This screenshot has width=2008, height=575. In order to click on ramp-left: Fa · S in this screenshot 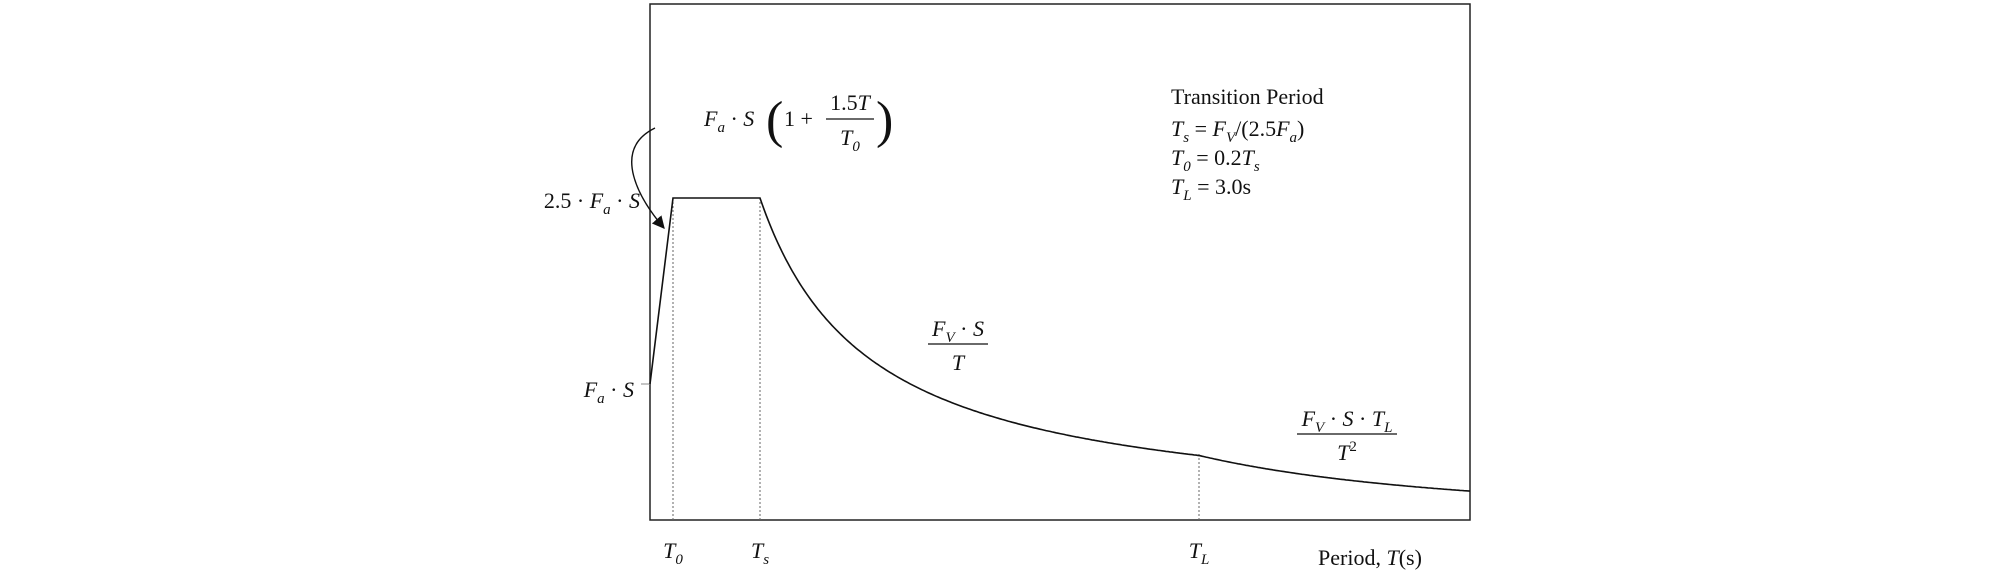, I will do `click(728, 121)`.